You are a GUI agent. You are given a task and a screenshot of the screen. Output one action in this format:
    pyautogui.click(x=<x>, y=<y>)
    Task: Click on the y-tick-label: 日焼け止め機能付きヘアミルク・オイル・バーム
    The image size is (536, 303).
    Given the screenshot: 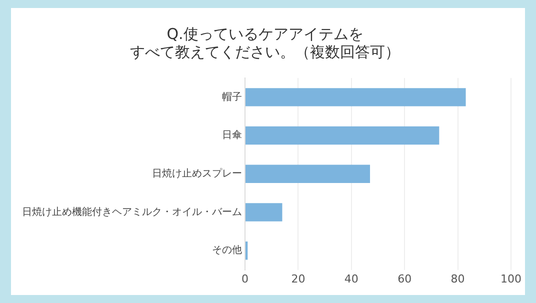 What is the action you would take?
    pyautogui.click(x=132, y=212)
    